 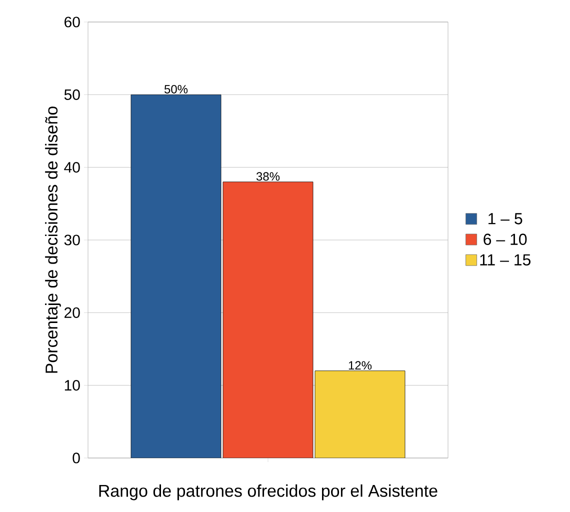 I want to click on y-tick-label: 20, so click(x=72, y=312).